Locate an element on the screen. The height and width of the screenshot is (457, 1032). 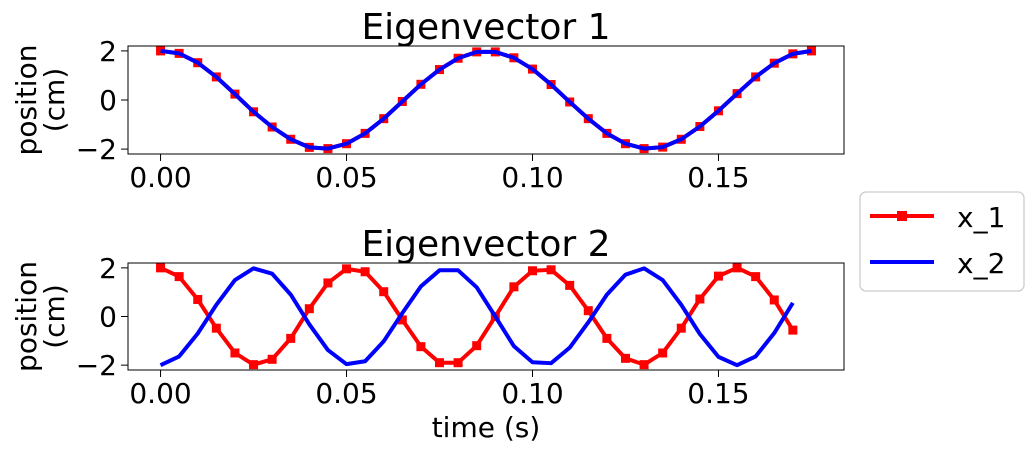
legend-label-x_1: x_1 is located at coordinates (981, 217).